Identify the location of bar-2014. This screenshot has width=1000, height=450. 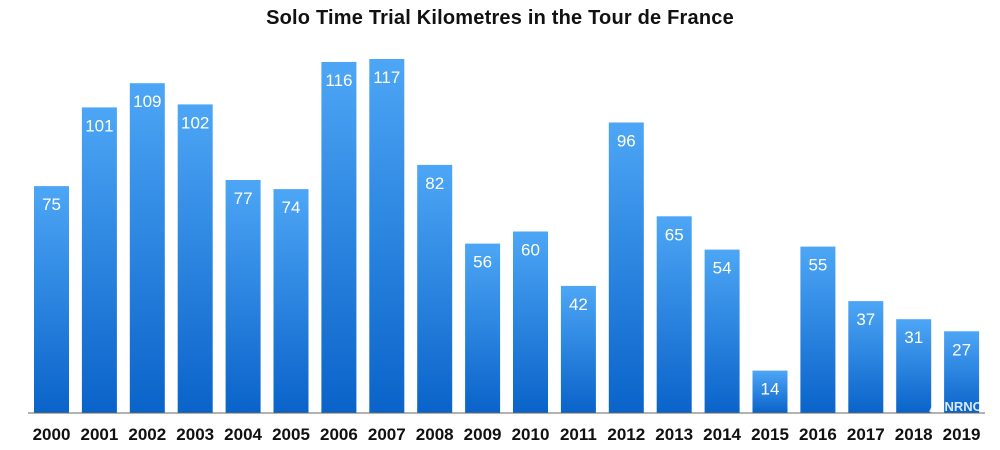
(722, 331).